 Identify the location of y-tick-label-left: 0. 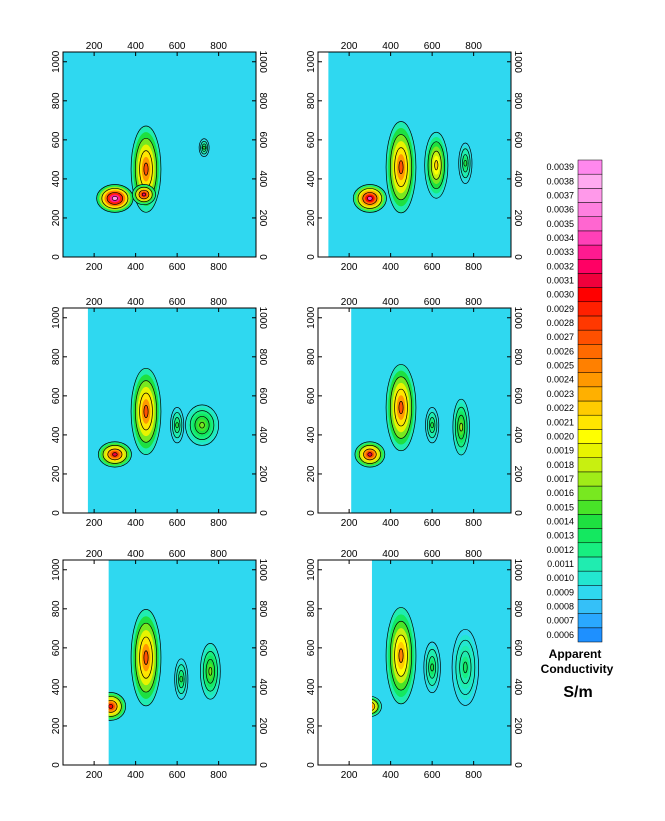
(311, 257).